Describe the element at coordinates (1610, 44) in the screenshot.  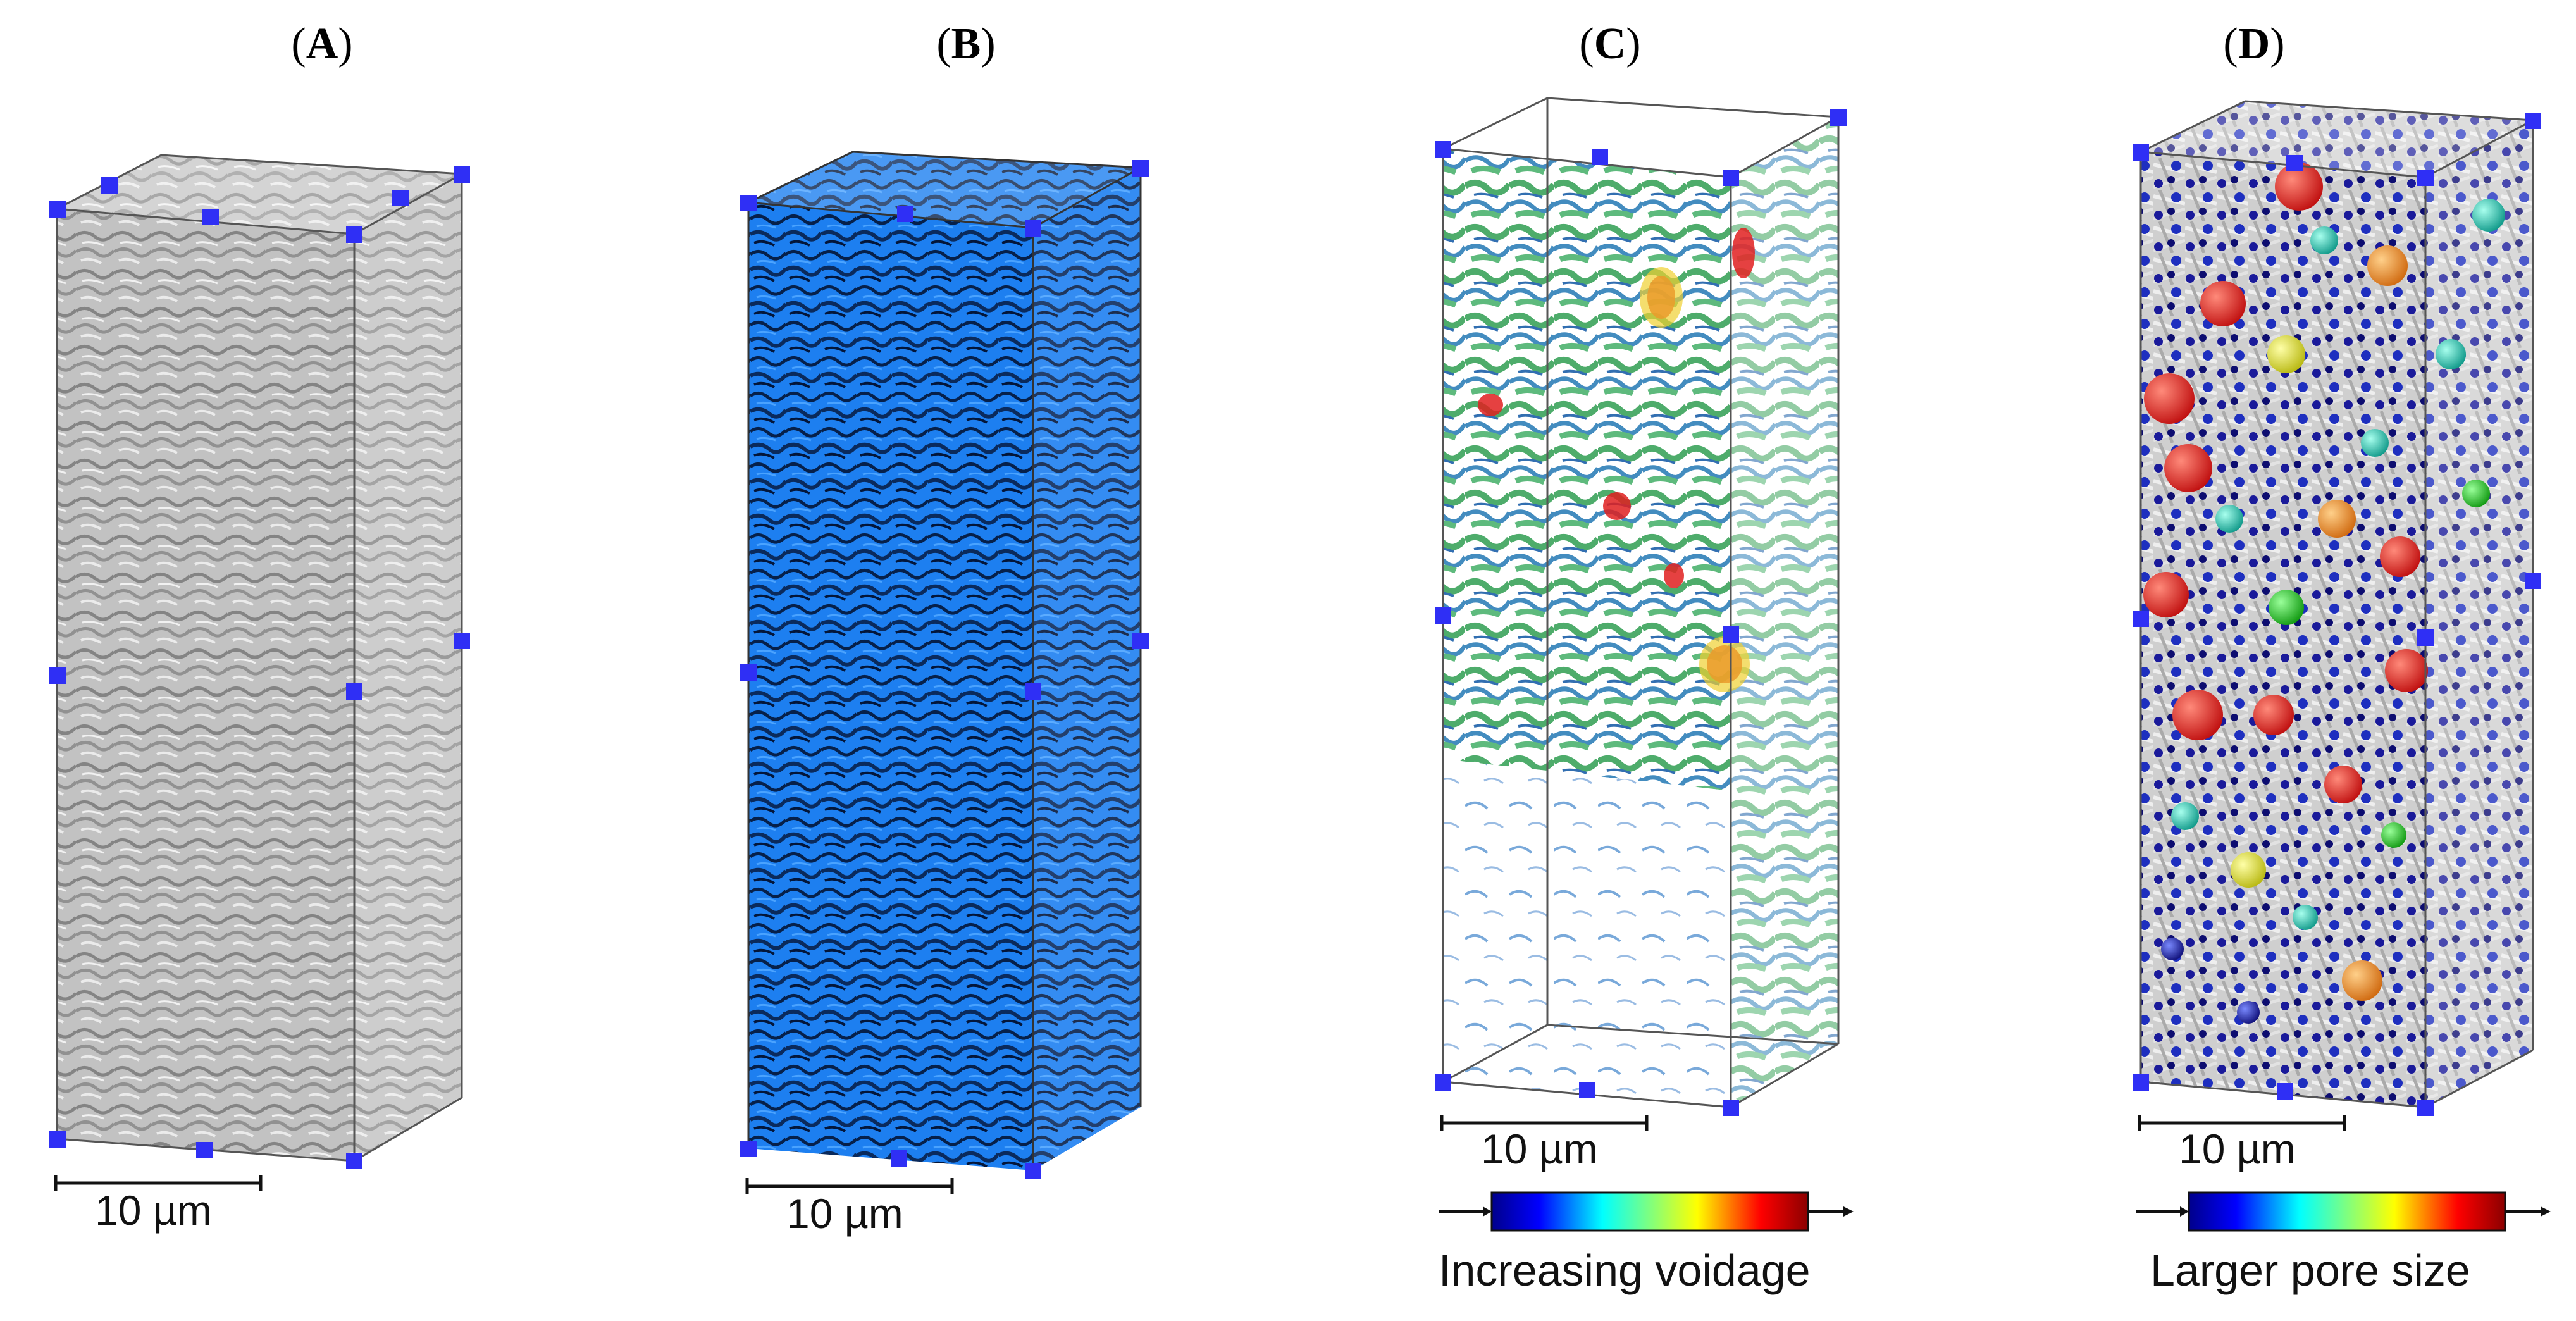
I see `panel-label-c: (C)` at that location.